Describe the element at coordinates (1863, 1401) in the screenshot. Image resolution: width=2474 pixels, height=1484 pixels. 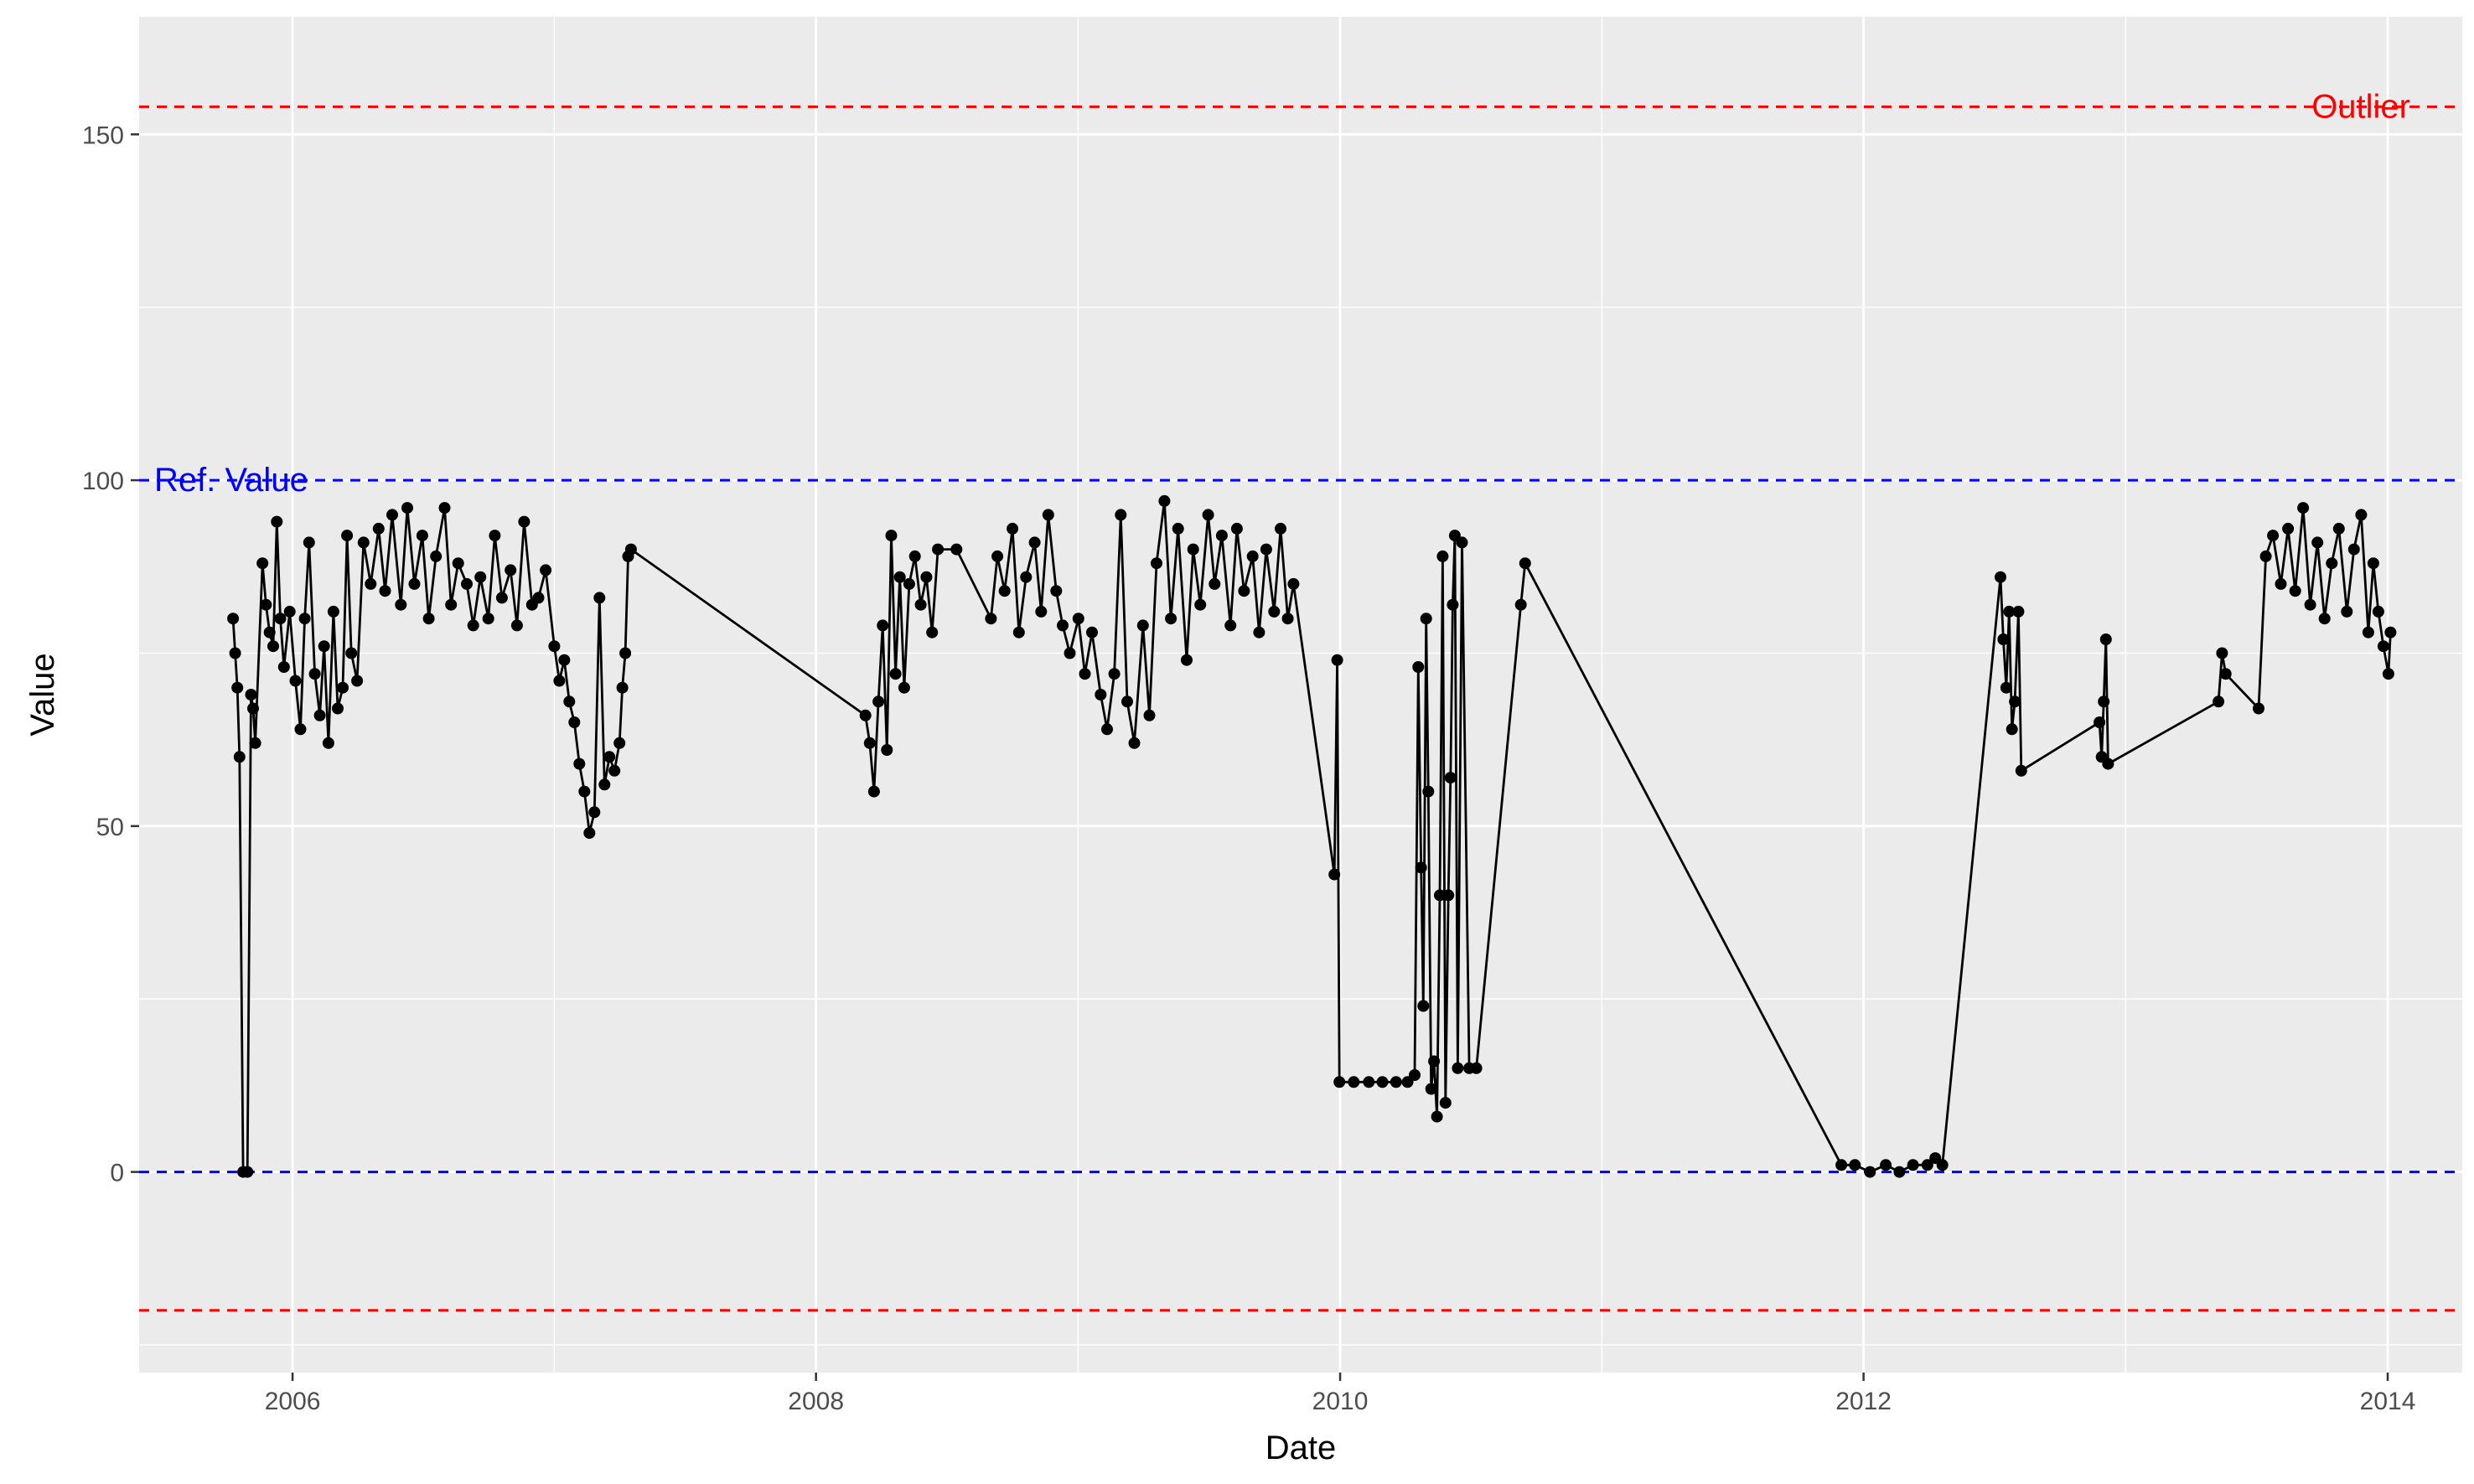
I see `x-tick-label: 2012` at that location.